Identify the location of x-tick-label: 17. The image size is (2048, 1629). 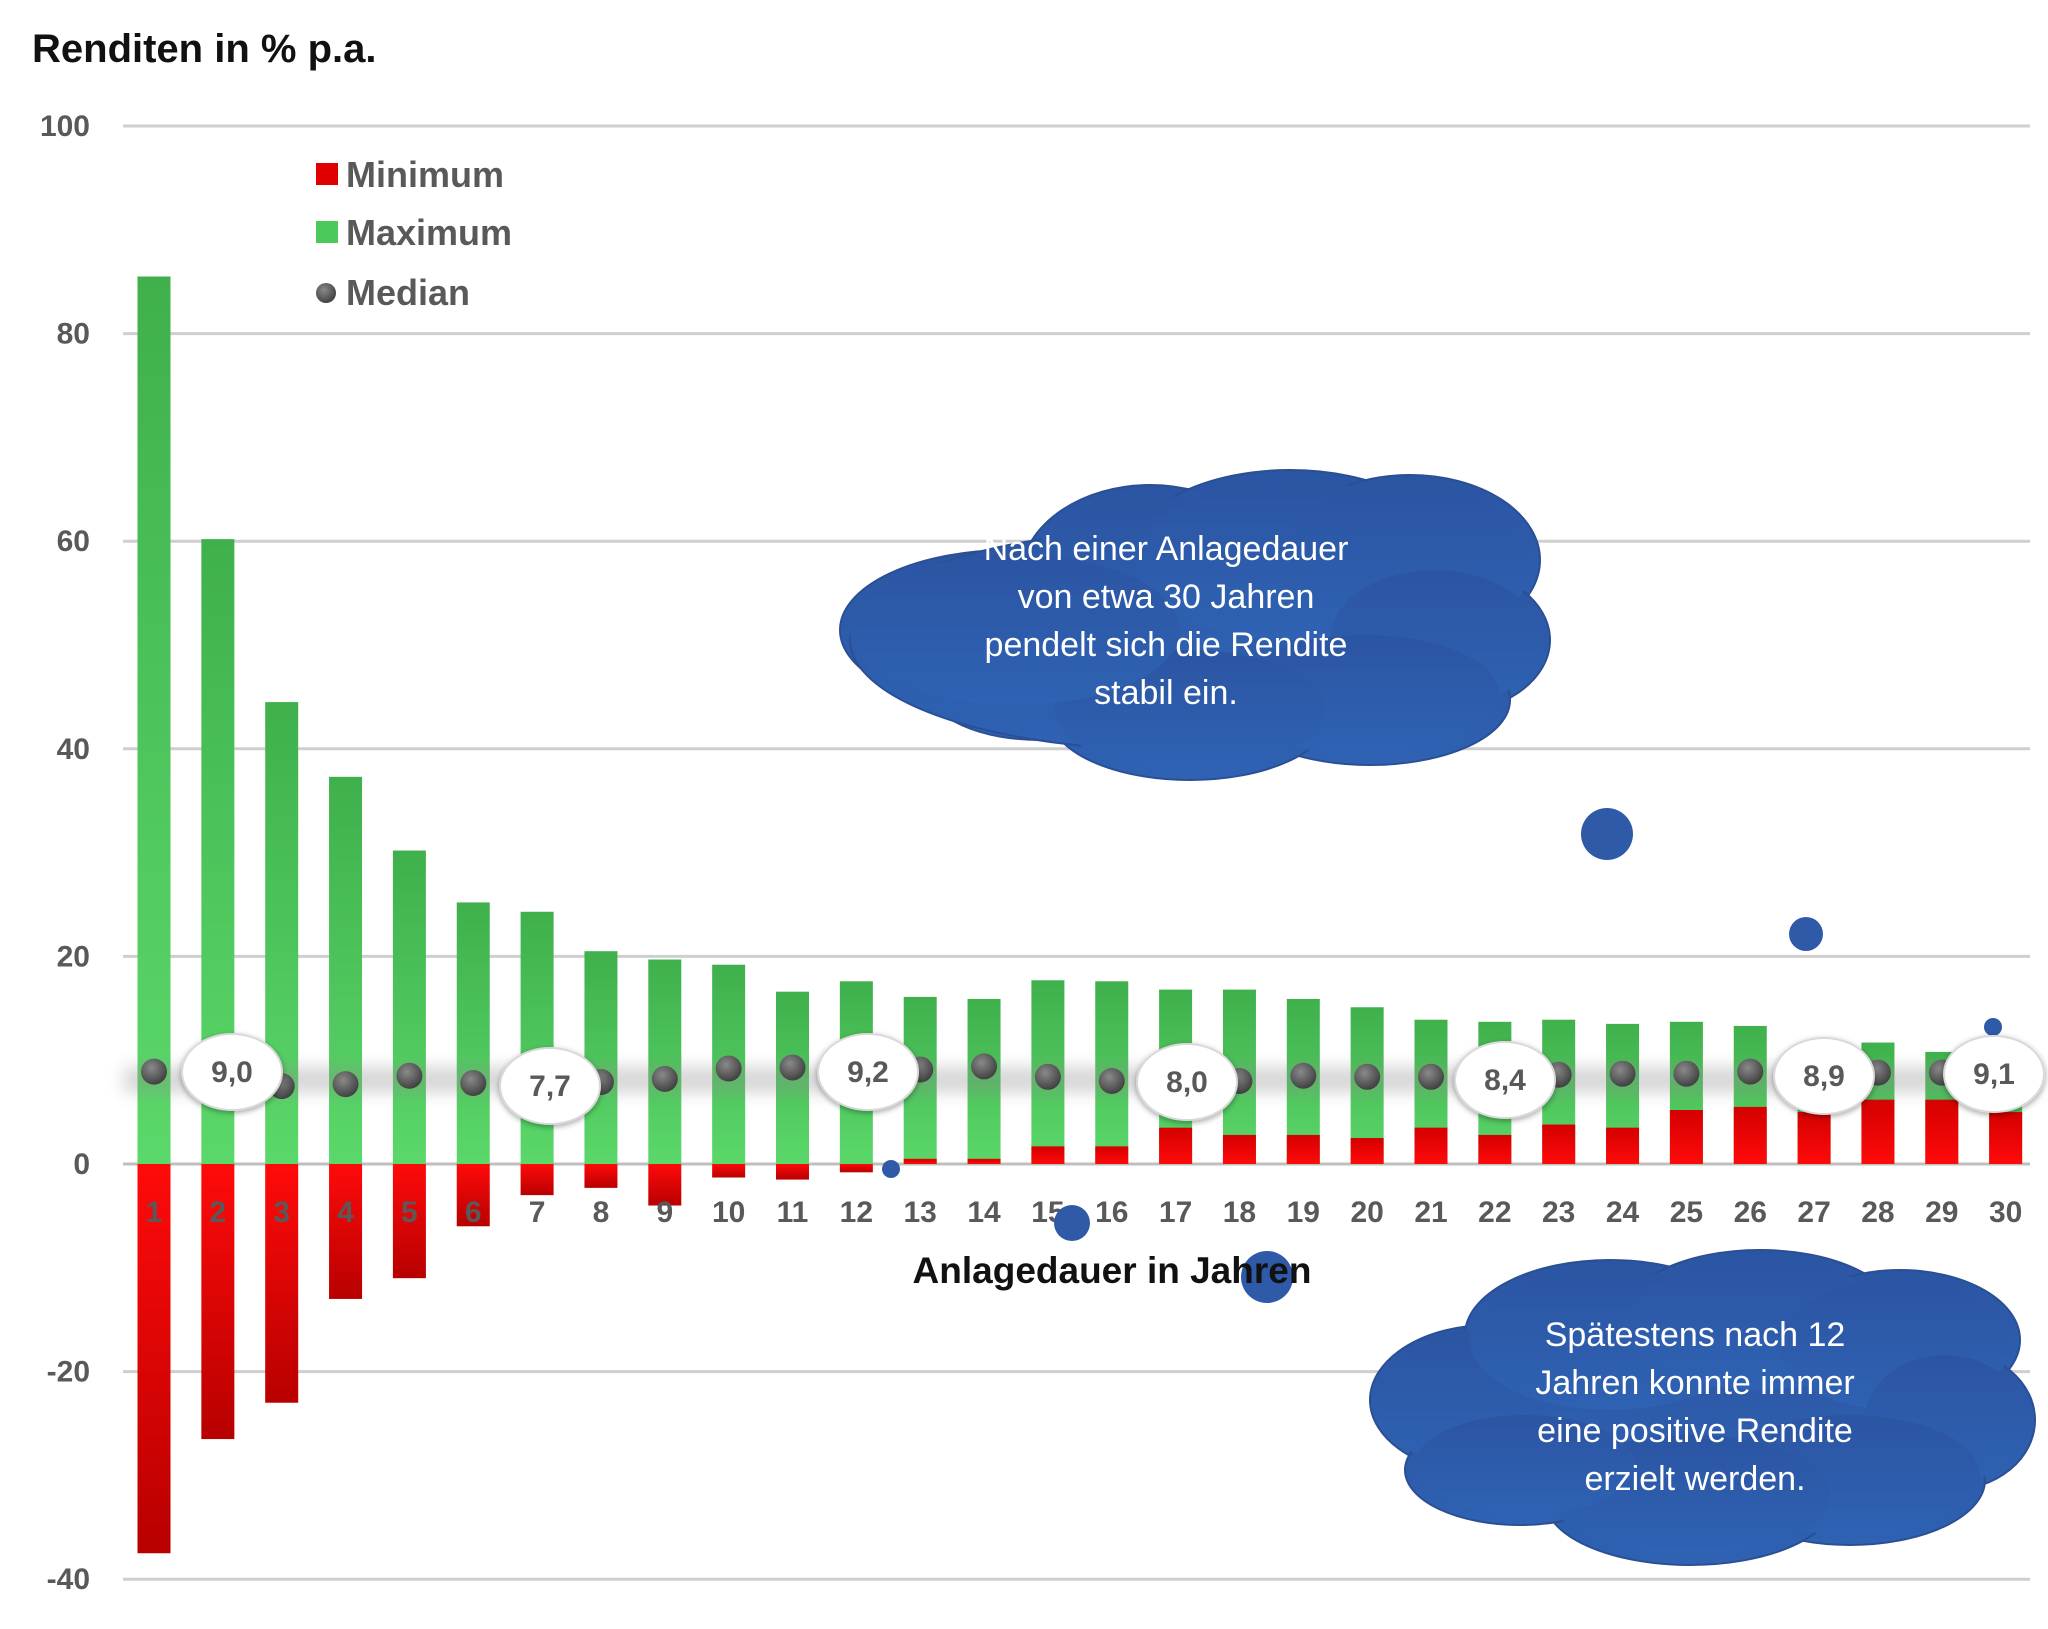
(1175, 1212).